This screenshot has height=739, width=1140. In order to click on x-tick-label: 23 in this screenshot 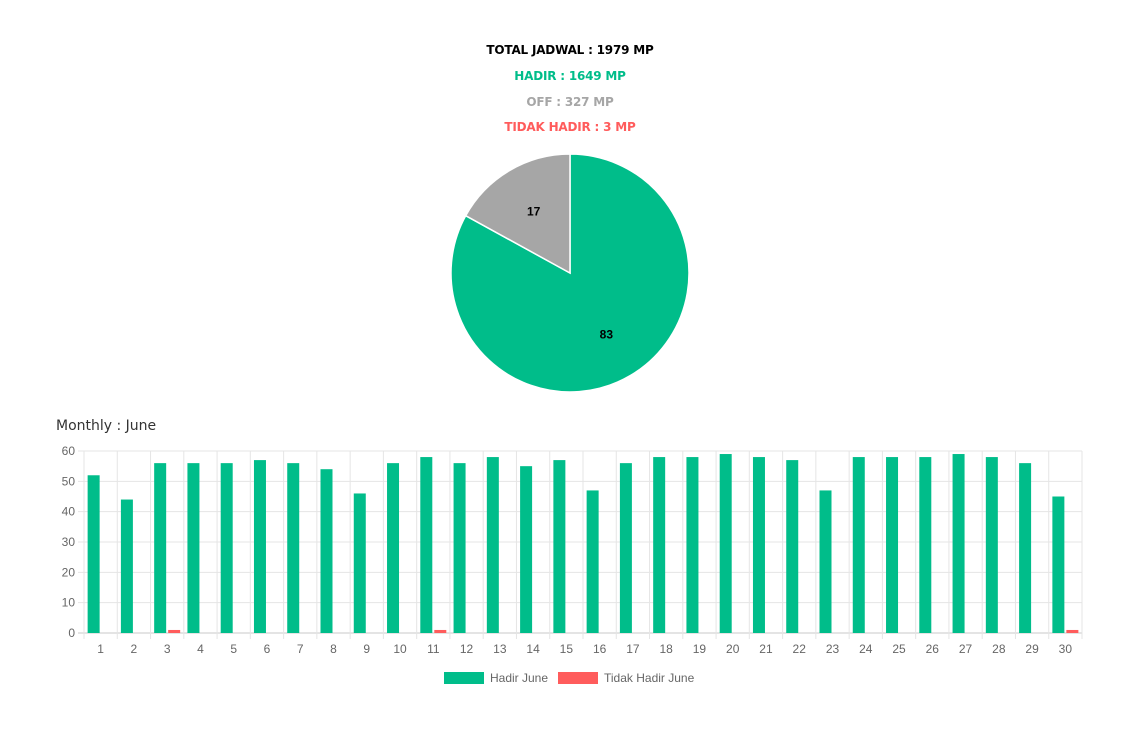, I will do `click(833, 649)`.